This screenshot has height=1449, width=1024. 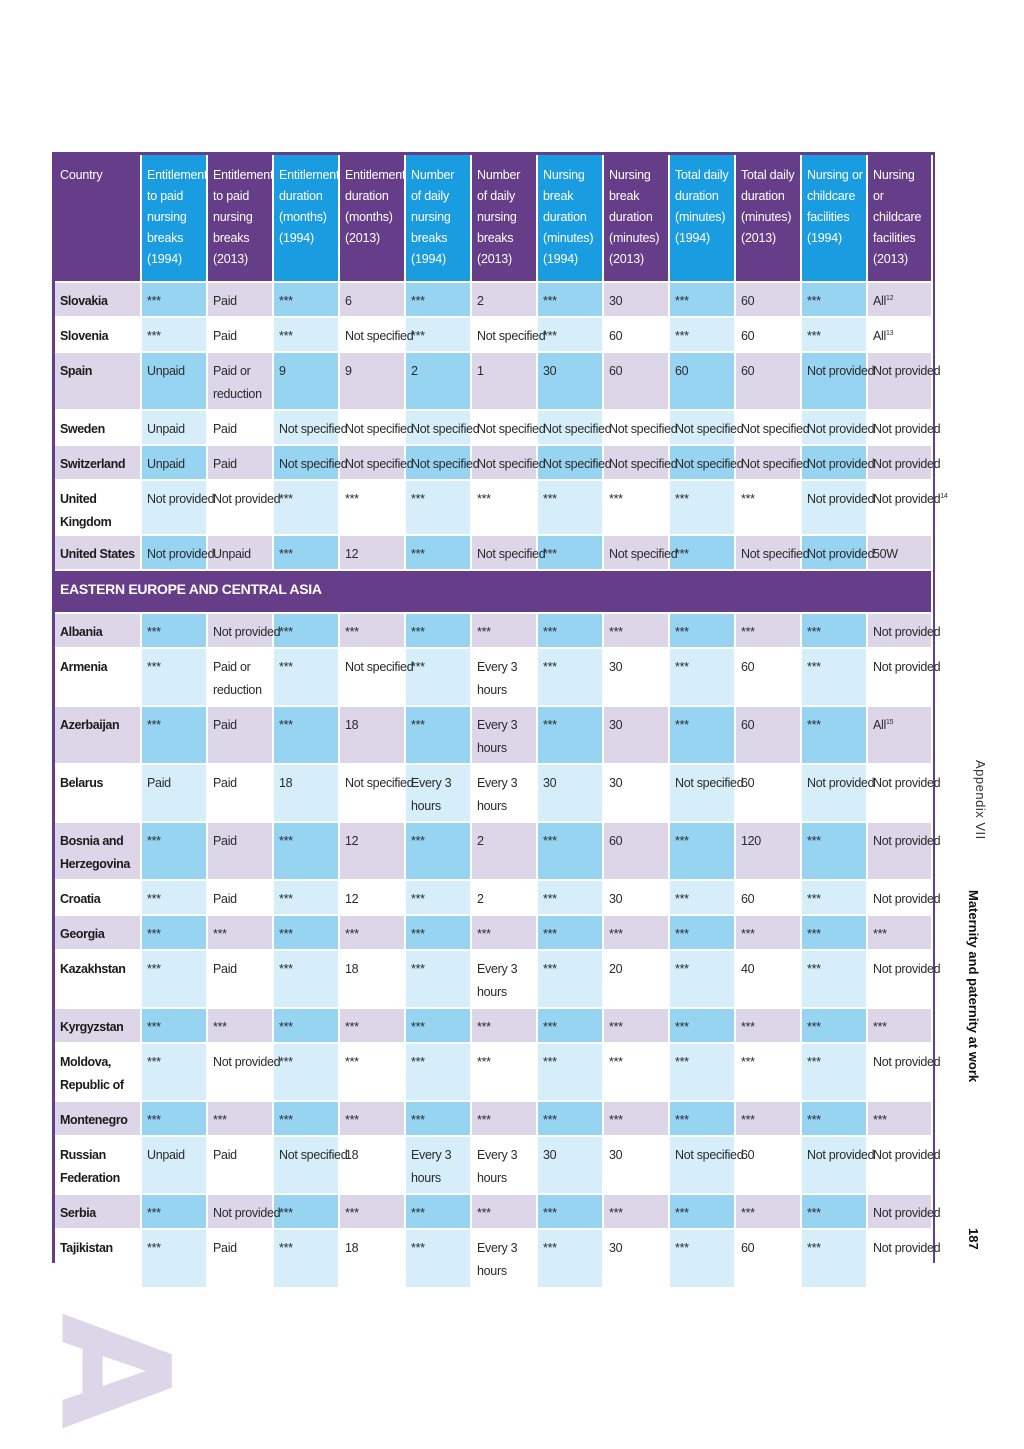 What do you see at coordinates (237, 678) in the screenshot?
I see `cell-text: Paid or reduction` at bounding box center [237, 678].